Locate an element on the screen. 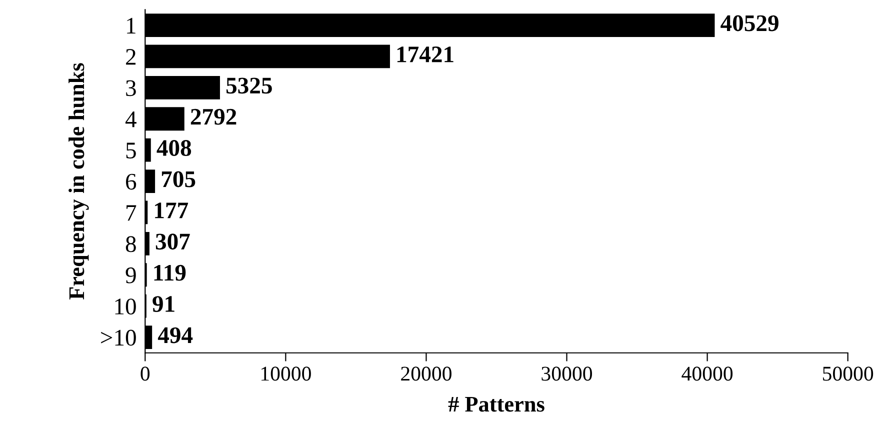 The image size is (885, 440). data-label: 494 is located at coordinates (175, 335).